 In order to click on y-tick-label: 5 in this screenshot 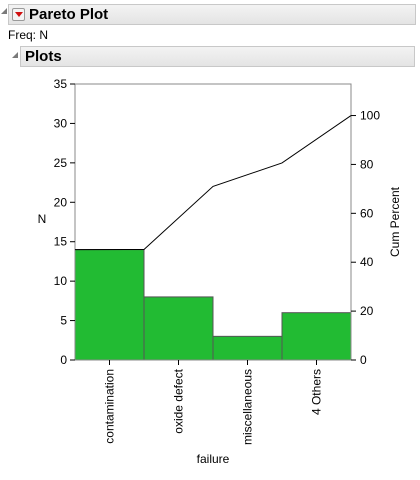, I will do `click(63, 321)`.